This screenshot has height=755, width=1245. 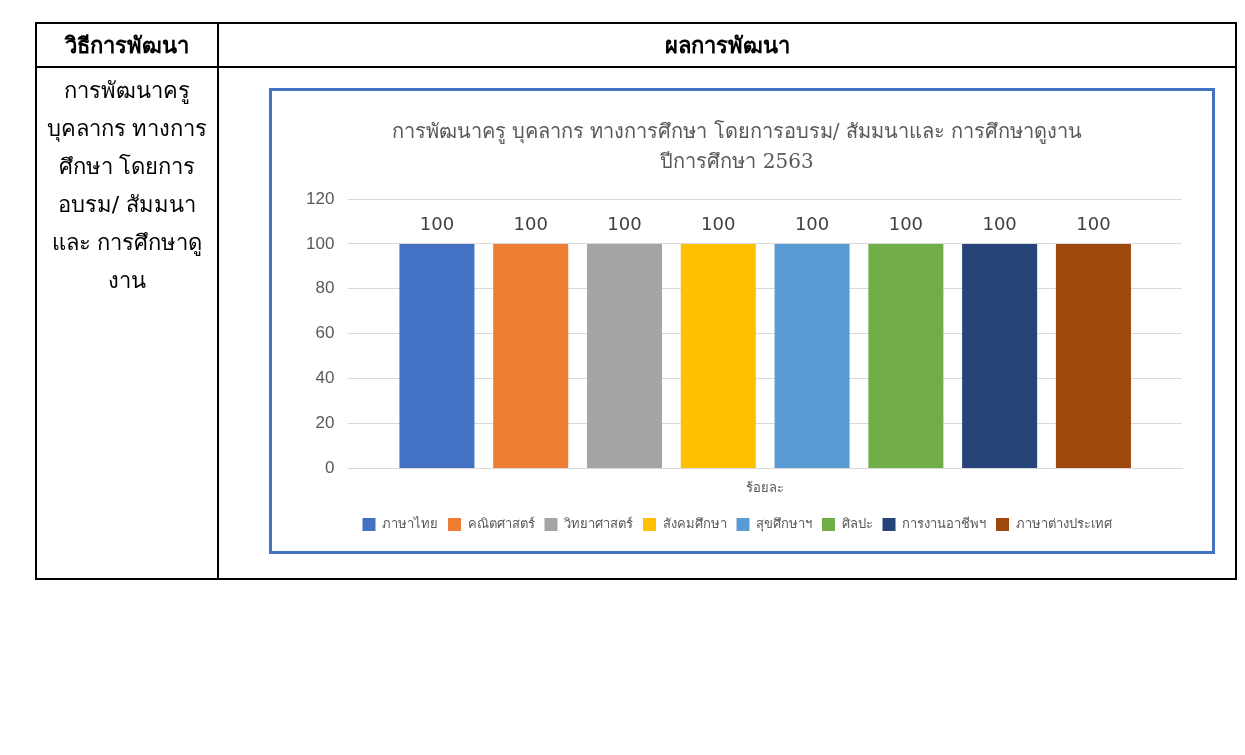 What do you see at coordinates (325, 378) in the screenshot?
I see `y-tick-label: 40` at bounding box center [325, 378].